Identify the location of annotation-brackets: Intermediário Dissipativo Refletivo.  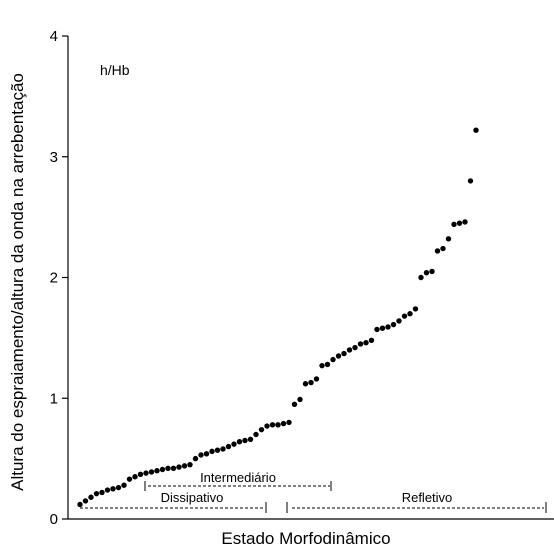
(313, 491).